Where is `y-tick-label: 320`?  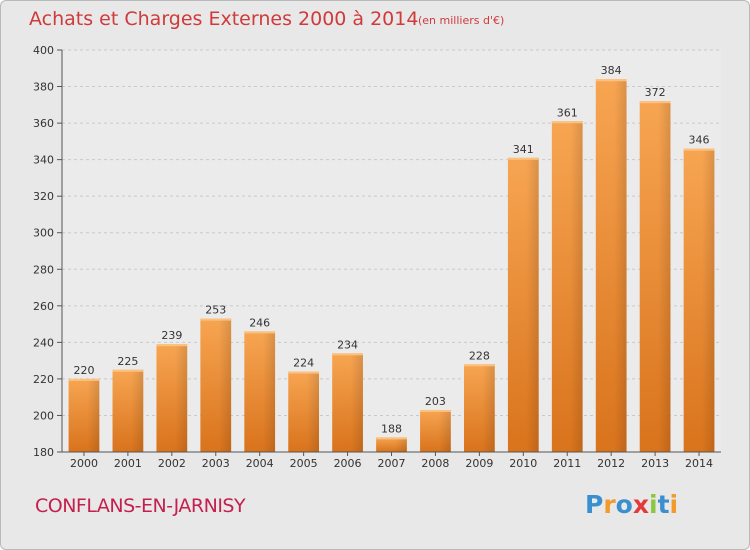
y-tick-label: 320 is located at coordinates (43, 196).